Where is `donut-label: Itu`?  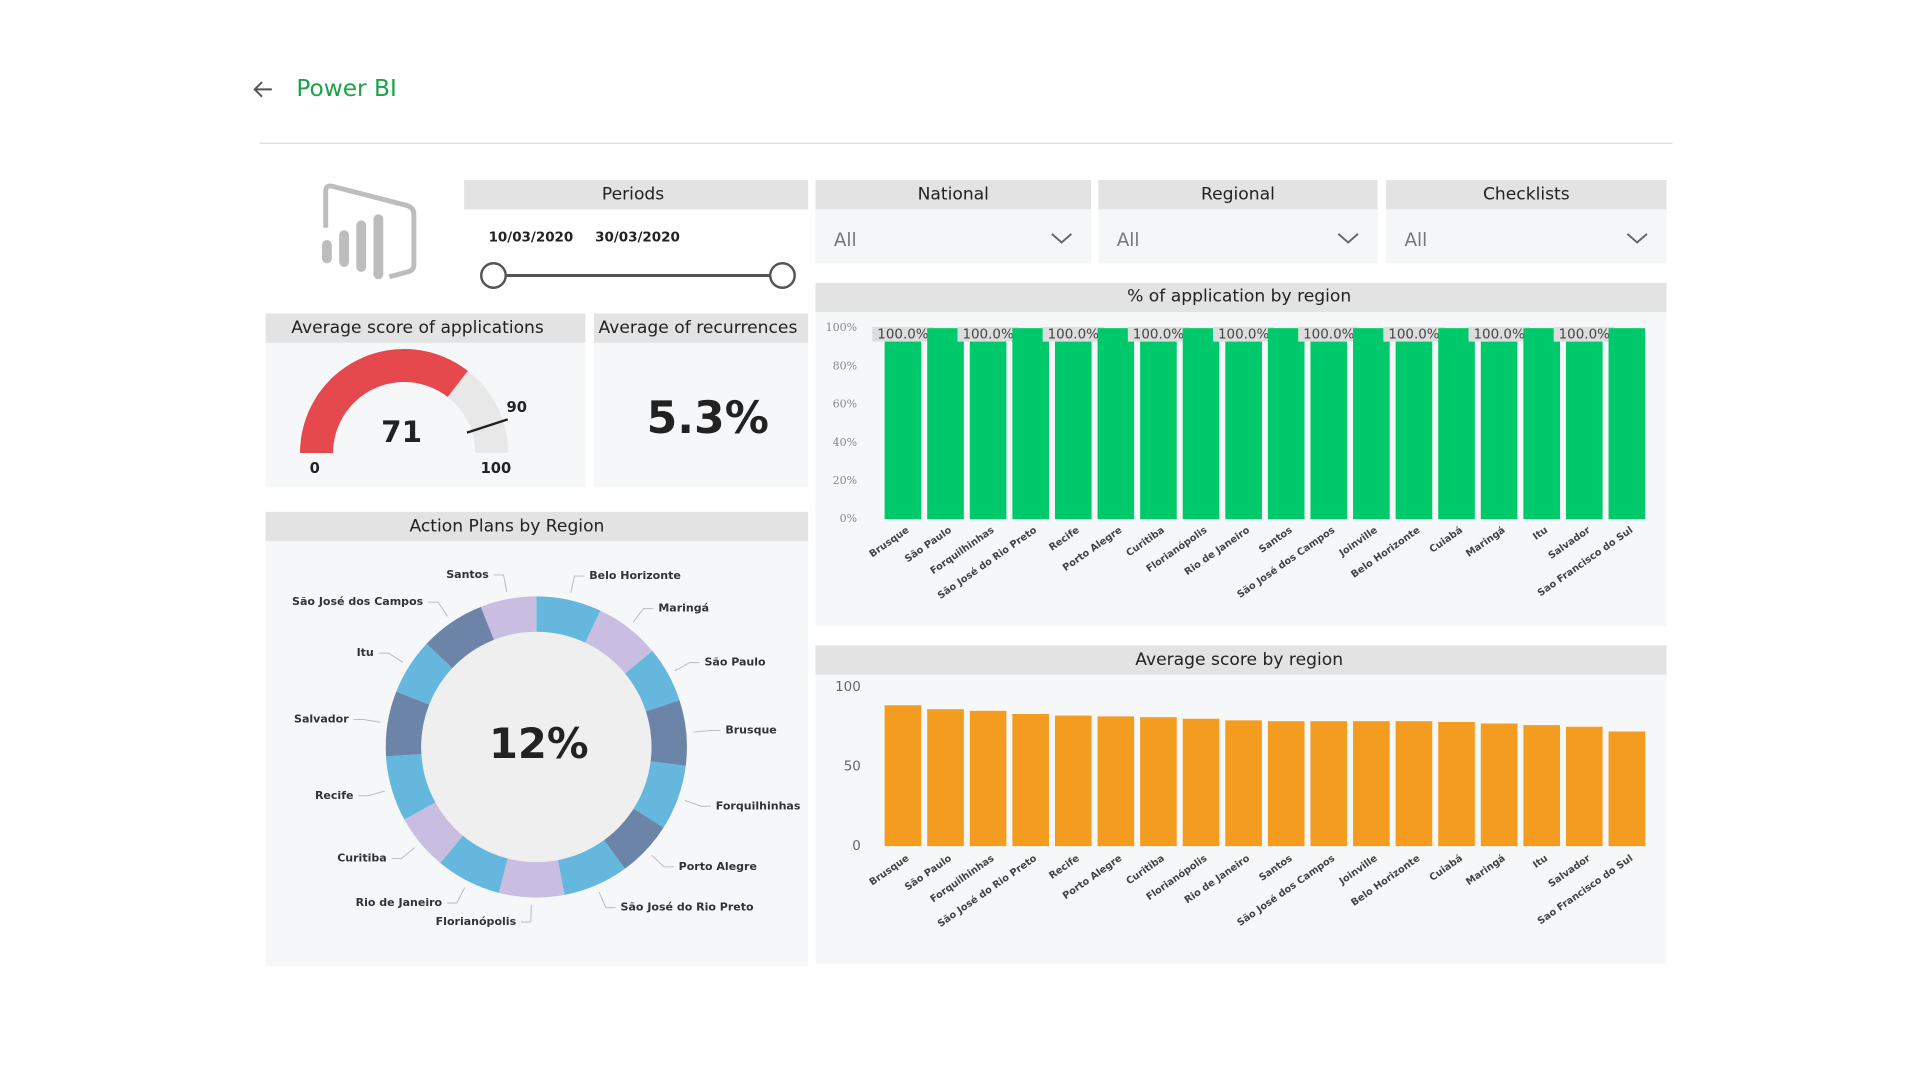 donut-label: Itu is located at coordinates (365, 652).